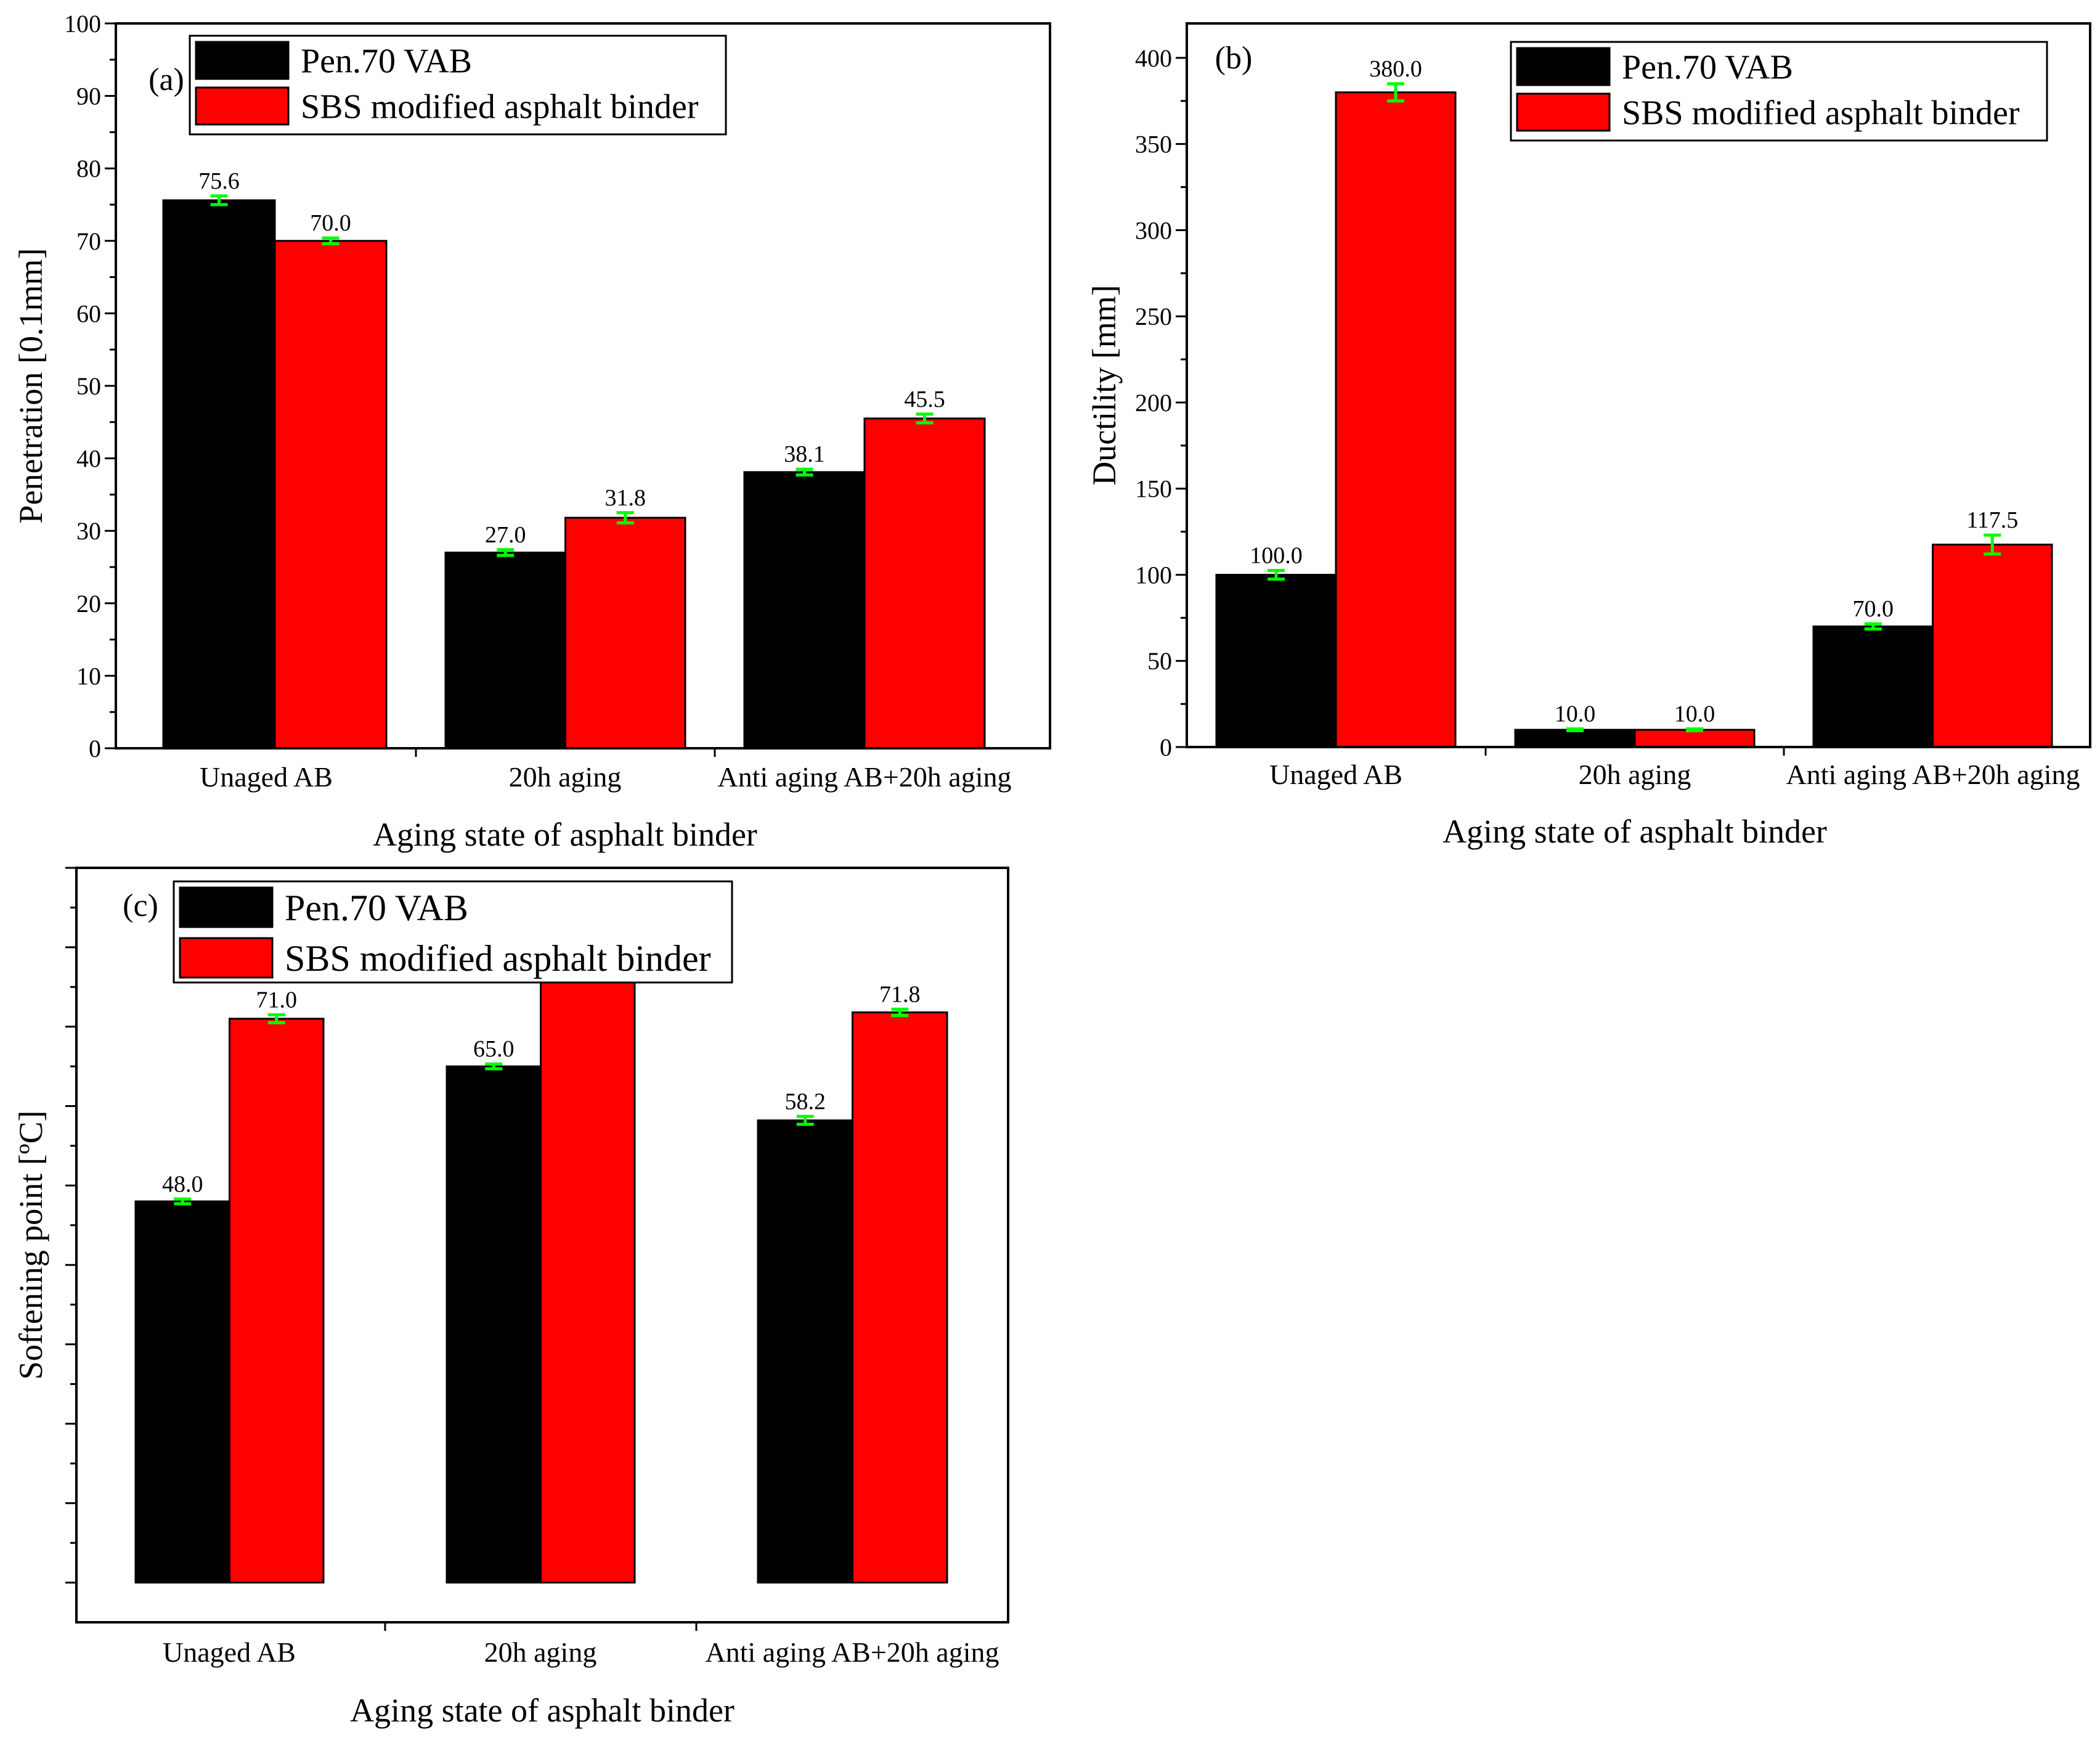 This screenshot has height=1740, width=2100. Describe the element at coordinates (88, 97) in the screenshot. I see `y-tick-label: 90` at that location.